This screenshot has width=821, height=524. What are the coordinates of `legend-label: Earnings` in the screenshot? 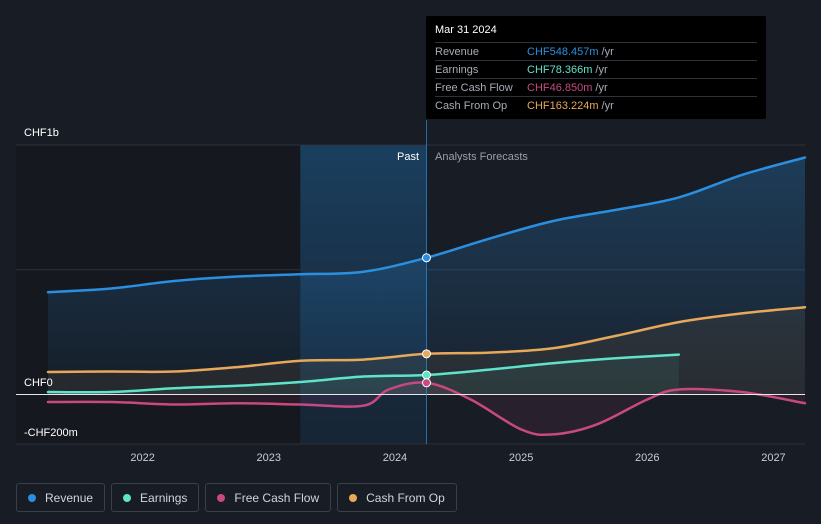 It's located at (164, 497).